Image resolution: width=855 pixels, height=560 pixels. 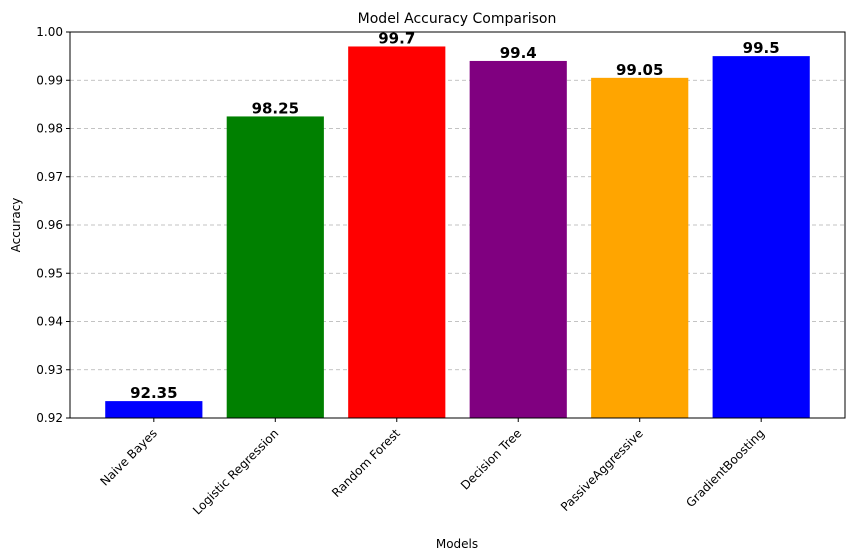 I want to click on bar-value-label: 99.7, so click(x=396, y=38).